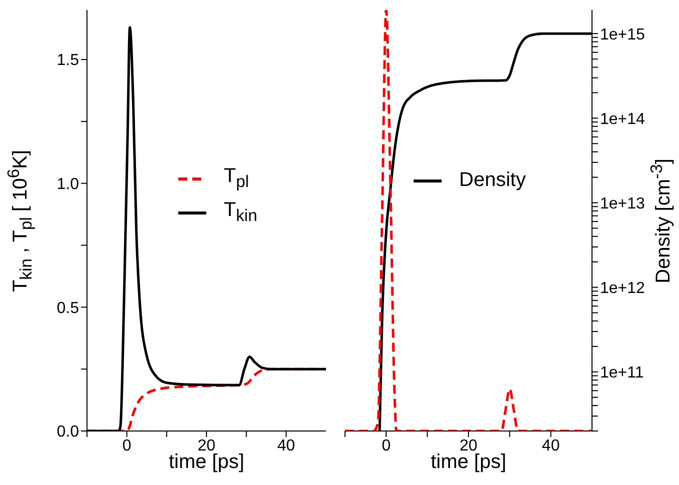  Describe the element at coordinates (622, 373) in the screenshot. I see `y-tick-label: 1e+11` at that location.